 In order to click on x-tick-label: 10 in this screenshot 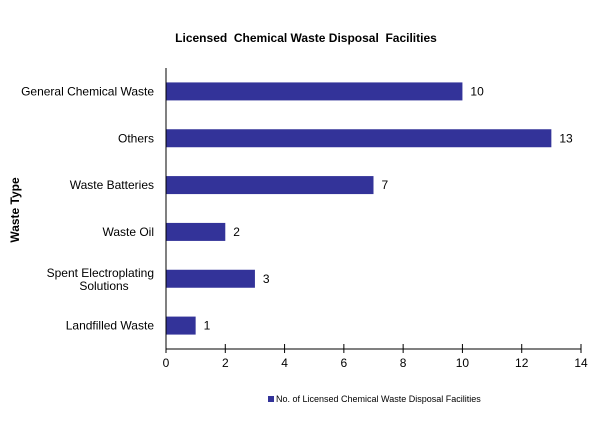, I will do `click(463, 363)`.